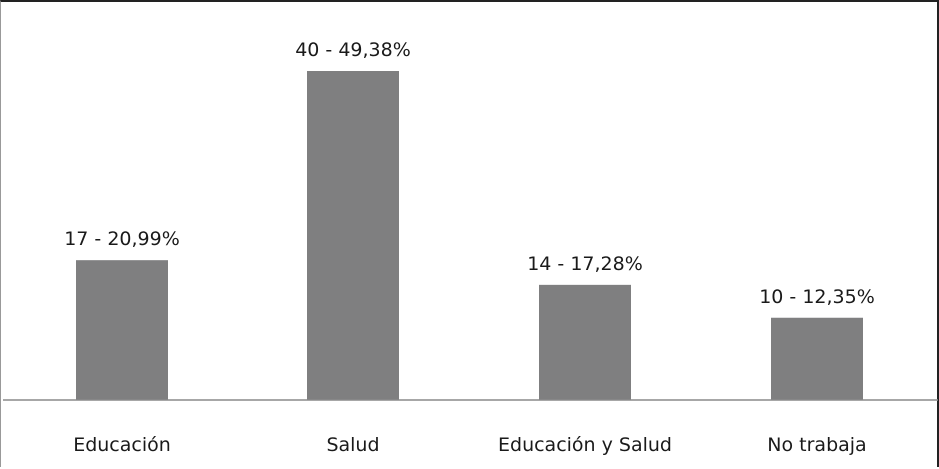 The height and width of the screenshot is (469, 939). What do you see at coordinates (817, 297) in the screenshot?
I see `data-label-3: 10 - 12,35%` at bounding box center [817, 297].